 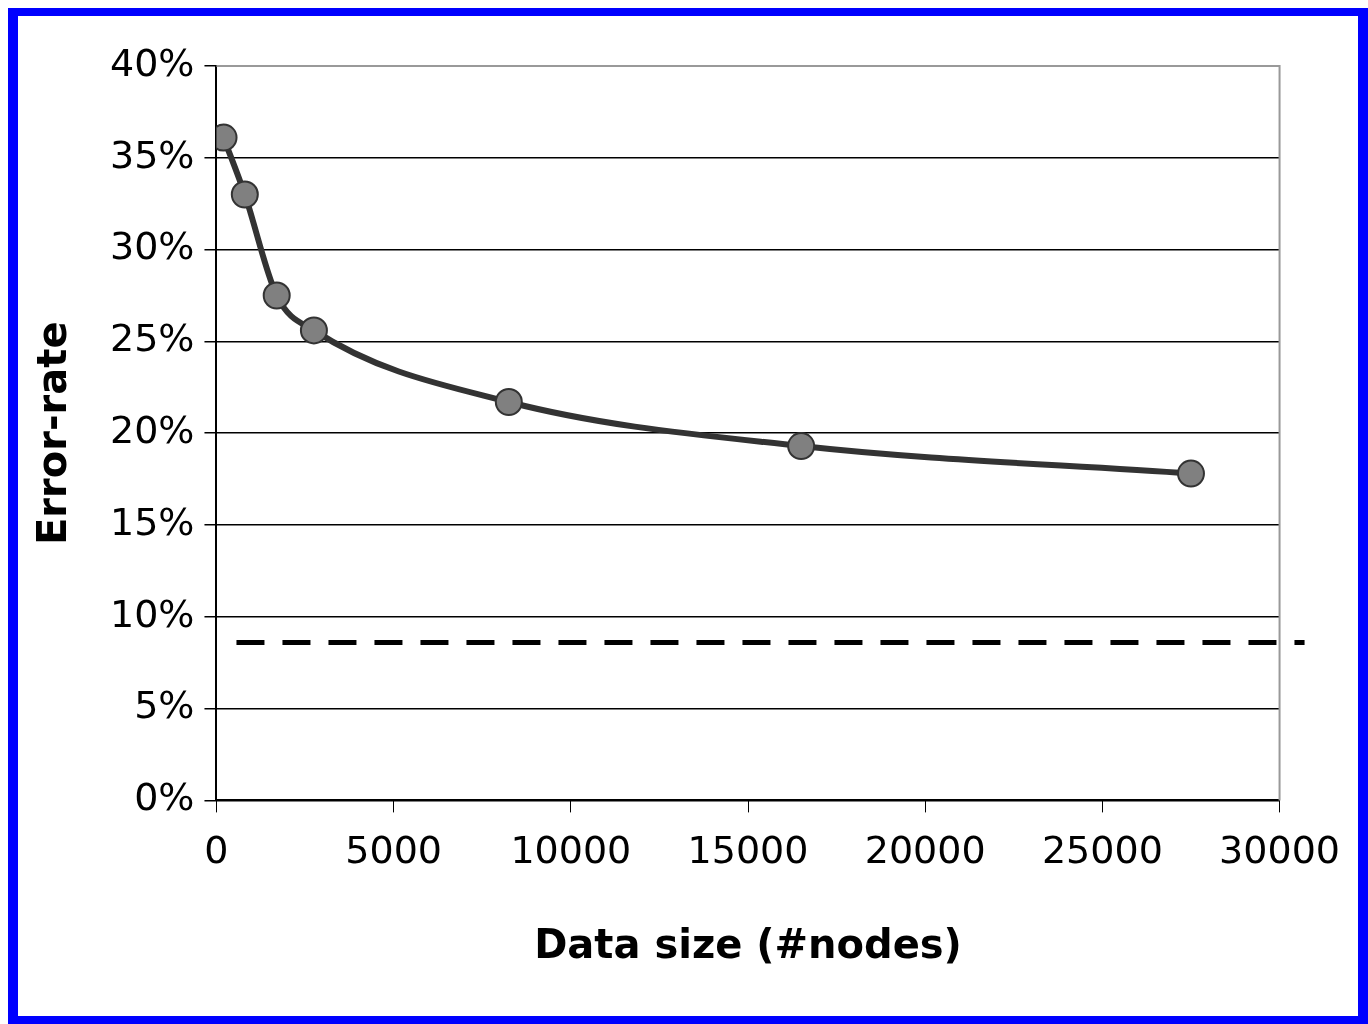 I want to click on y-tick-label: 15%, so click(x=152, y=521).